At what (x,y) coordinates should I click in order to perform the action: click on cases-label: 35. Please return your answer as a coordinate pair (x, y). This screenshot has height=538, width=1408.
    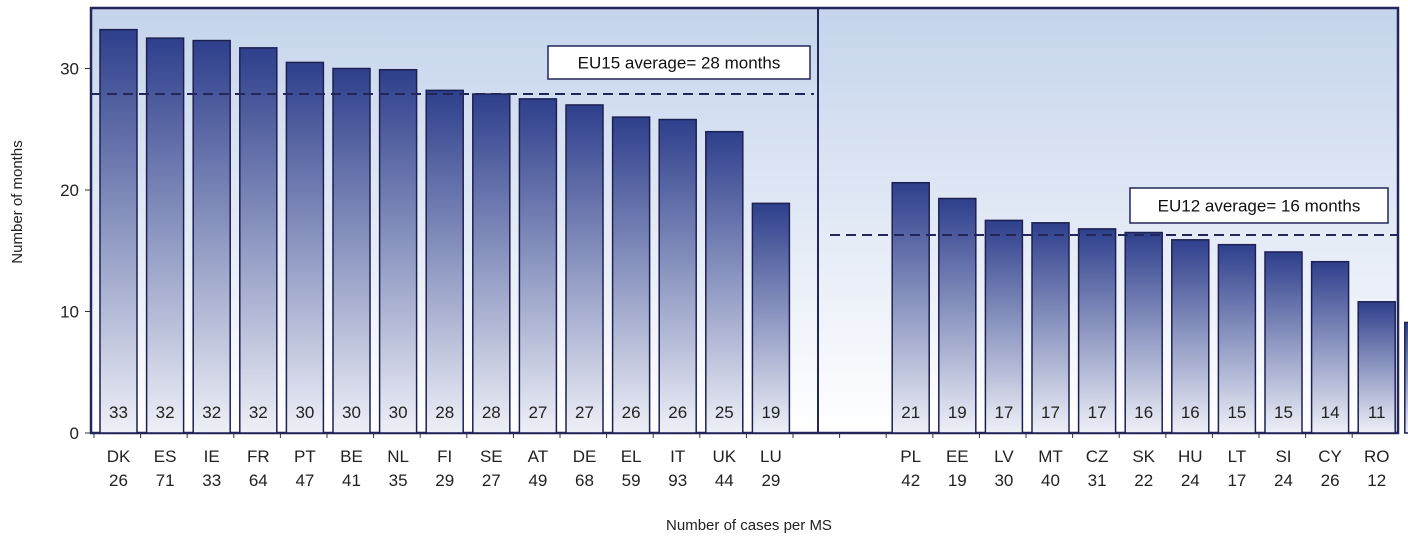
    Looking at the image, I should click on (398, 480).